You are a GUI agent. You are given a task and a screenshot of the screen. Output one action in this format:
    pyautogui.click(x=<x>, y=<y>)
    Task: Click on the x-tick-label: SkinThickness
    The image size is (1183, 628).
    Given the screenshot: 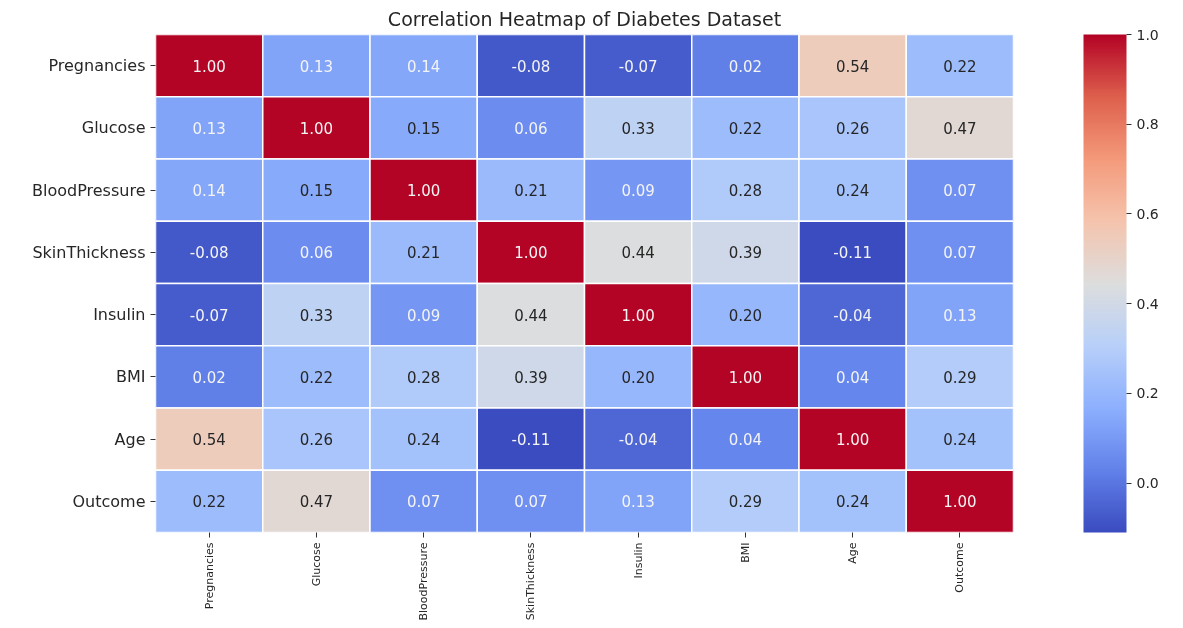 What is the action you would take?
    pyautogui.click(x=531, y=581)
    